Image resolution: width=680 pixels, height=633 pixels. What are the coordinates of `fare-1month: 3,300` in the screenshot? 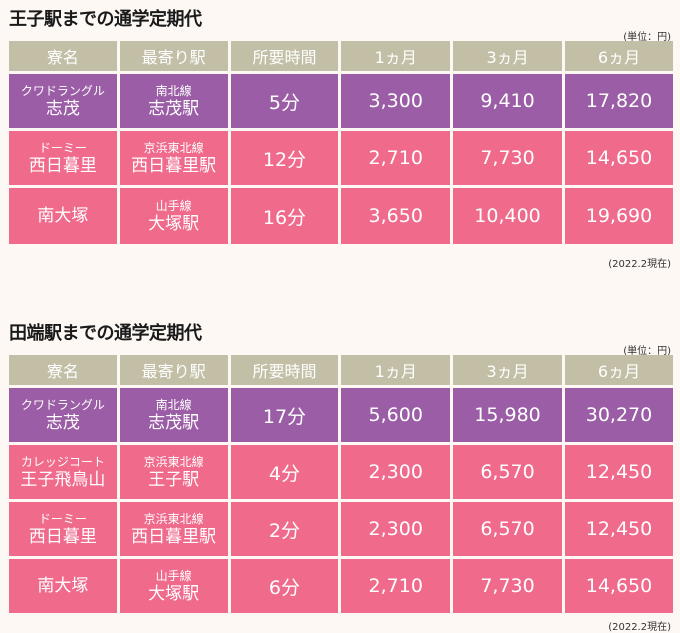 It's located at (396, 101).